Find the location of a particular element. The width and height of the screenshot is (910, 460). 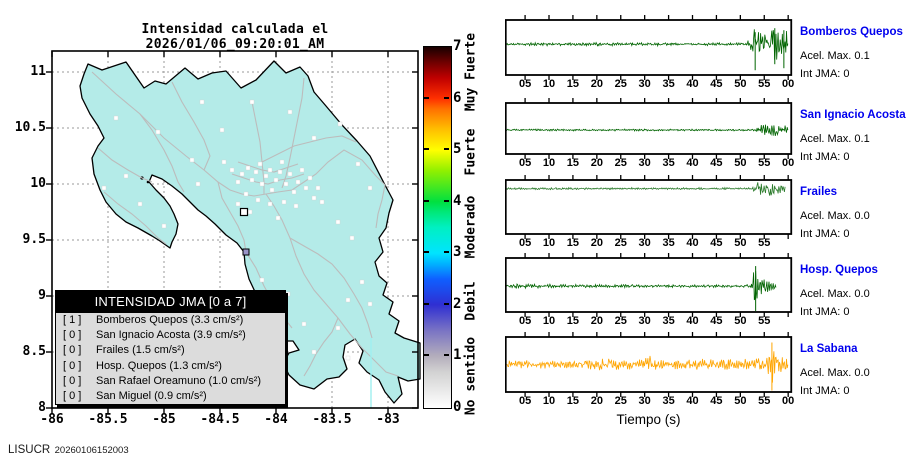

station-label: Frailes is located at coordinates (819, 192).